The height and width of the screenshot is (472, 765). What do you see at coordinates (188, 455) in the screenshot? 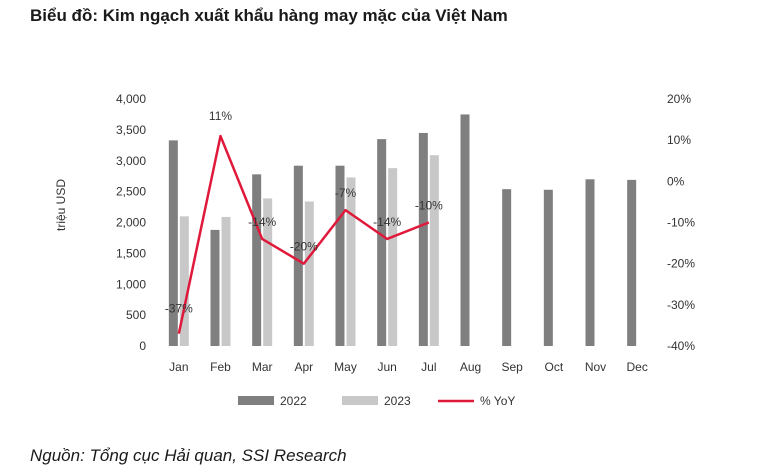
I see `source-note: Nguồn: Tổng cục Hải quan, SSI Research` at bounding box center [188, 455].